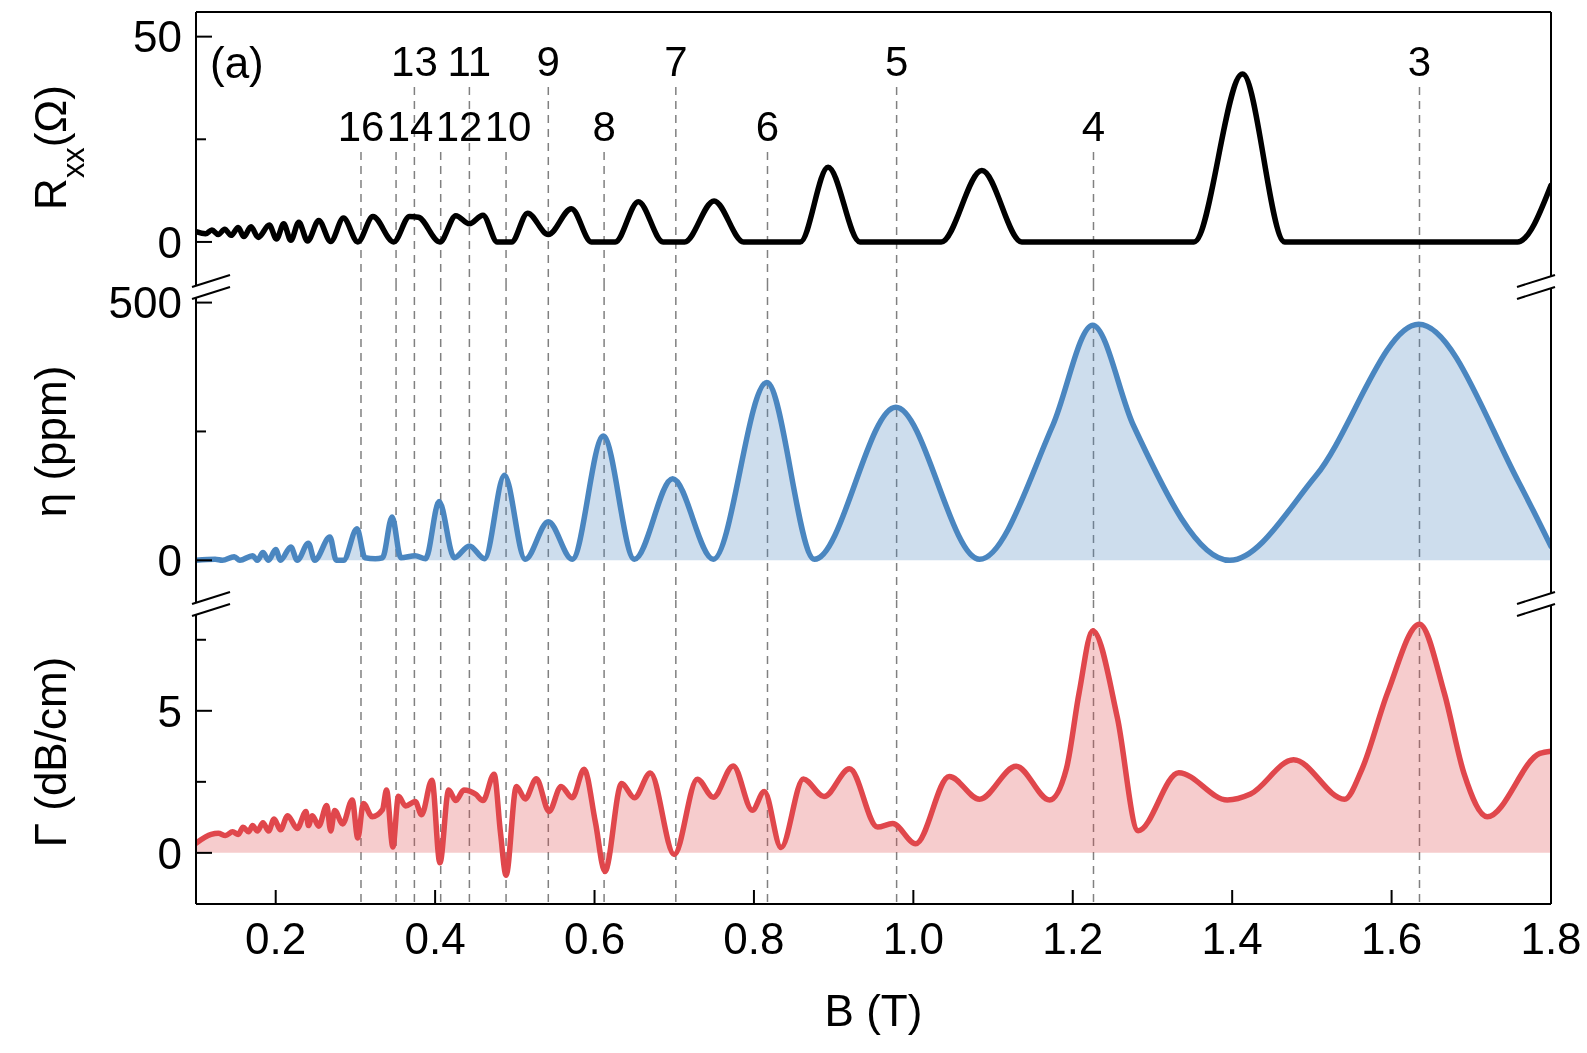 This screenshot has width=1587, height=1053. What do you see at coordinates (873, 1010) in the screenshot?
I see `x-axis-title: B (T)` at bounding box center [873, 1010].